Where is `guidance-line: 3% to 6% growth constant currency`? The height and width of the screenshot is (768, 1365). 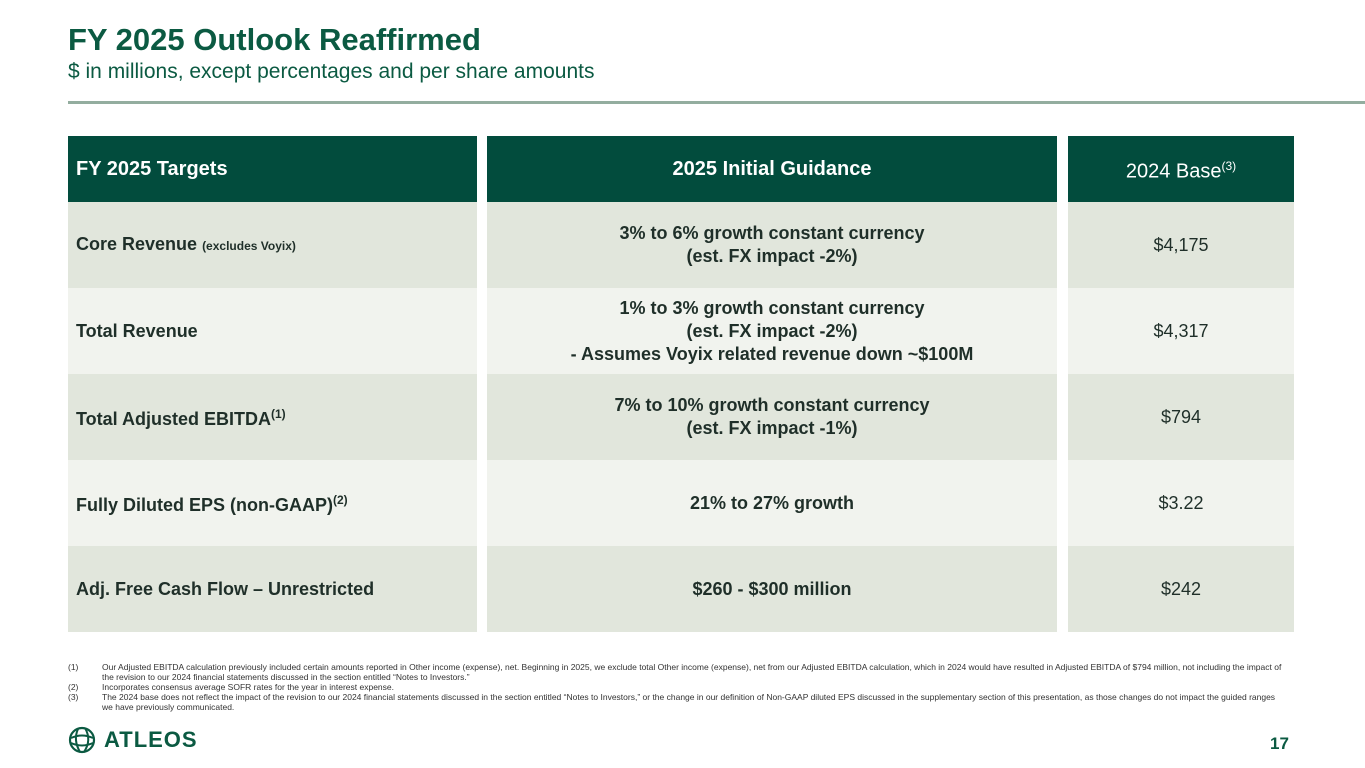
guidance-line: 3% to 6% growth constant currency is located at coordinates (772, 233).